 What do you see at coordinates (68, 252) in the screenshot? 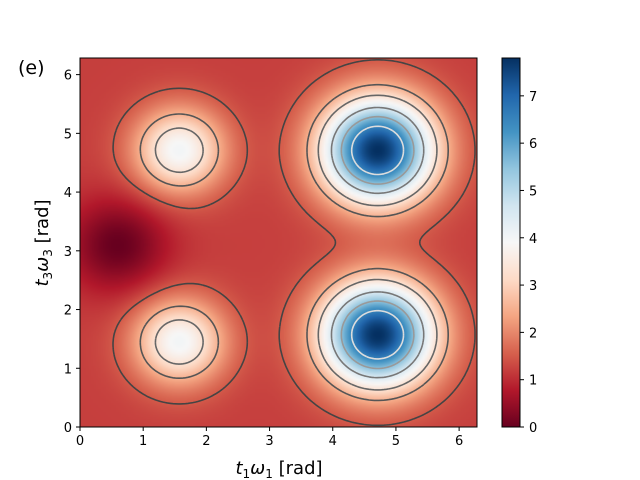
I see `y-tick-label: 3` at bounding box center [68, 252].